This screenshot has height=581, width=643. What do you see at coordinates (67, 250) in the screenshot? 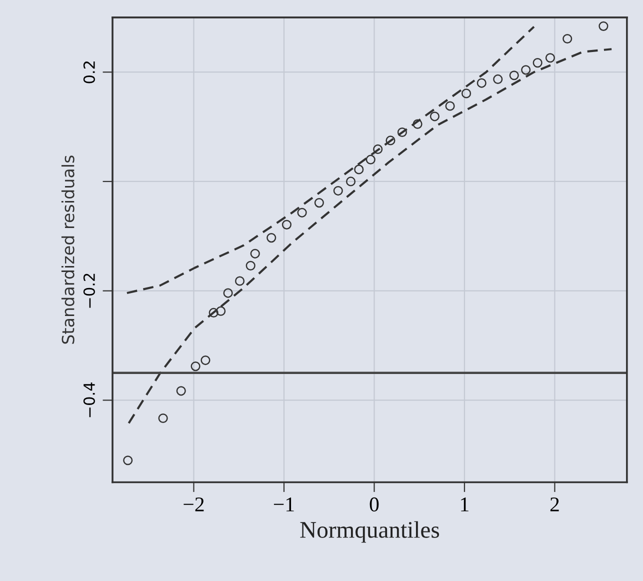
I see `y-axis-title: Standardized residuals` at bounding box center [67, 250].